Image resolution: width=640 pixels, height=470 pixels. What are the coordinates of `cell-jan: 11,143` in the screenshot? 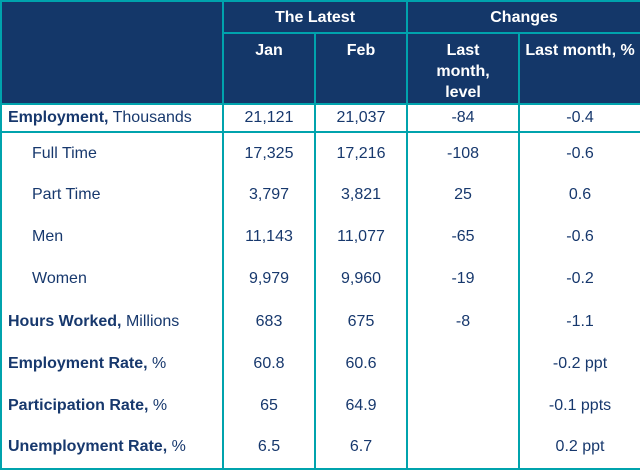 It's located at (268, 237).